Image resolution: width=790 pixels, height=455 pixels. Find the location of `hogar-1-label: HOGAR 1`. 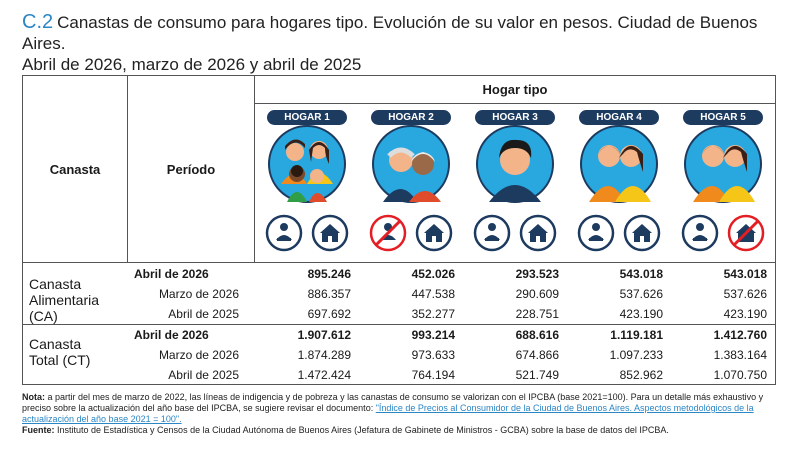

hogar-1-label: HOGAR 1 is located at coordinates (307, 117).